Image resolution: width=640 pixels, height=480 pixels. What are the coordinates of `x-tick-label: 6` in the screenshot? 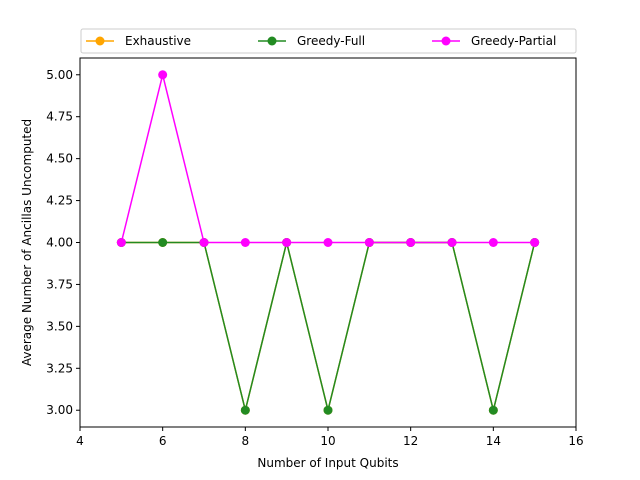 It's located at (163, 441).